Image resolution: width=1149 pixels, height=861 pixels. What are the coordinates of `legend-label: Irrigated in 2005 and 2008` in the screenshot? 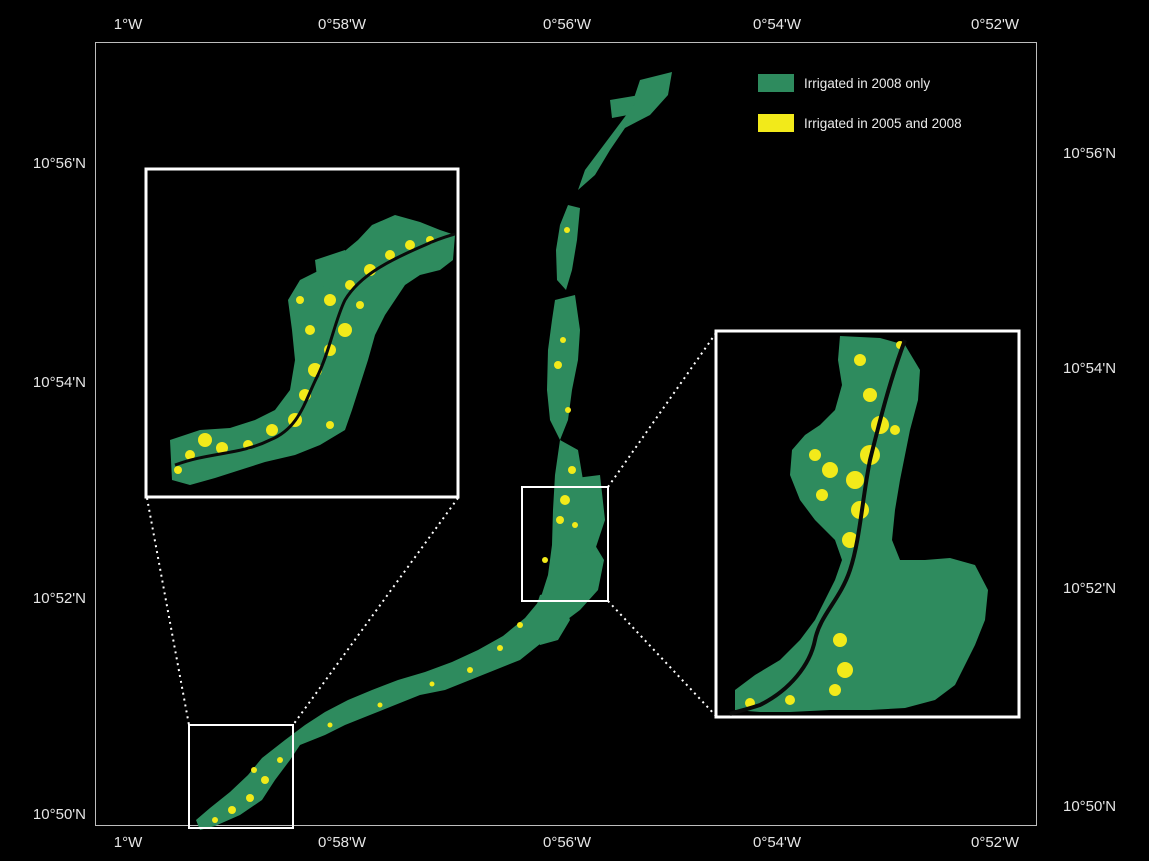 It's located at (883, 123).